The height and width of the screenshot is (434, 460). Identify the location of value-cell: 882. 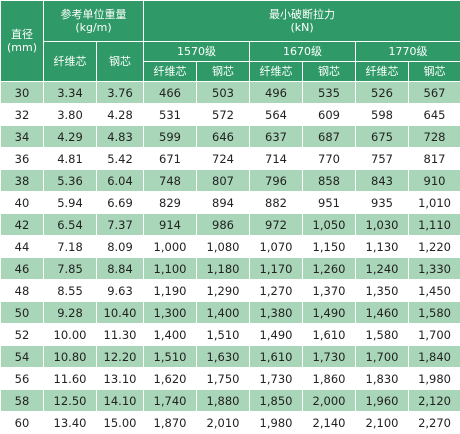
(276, 203).